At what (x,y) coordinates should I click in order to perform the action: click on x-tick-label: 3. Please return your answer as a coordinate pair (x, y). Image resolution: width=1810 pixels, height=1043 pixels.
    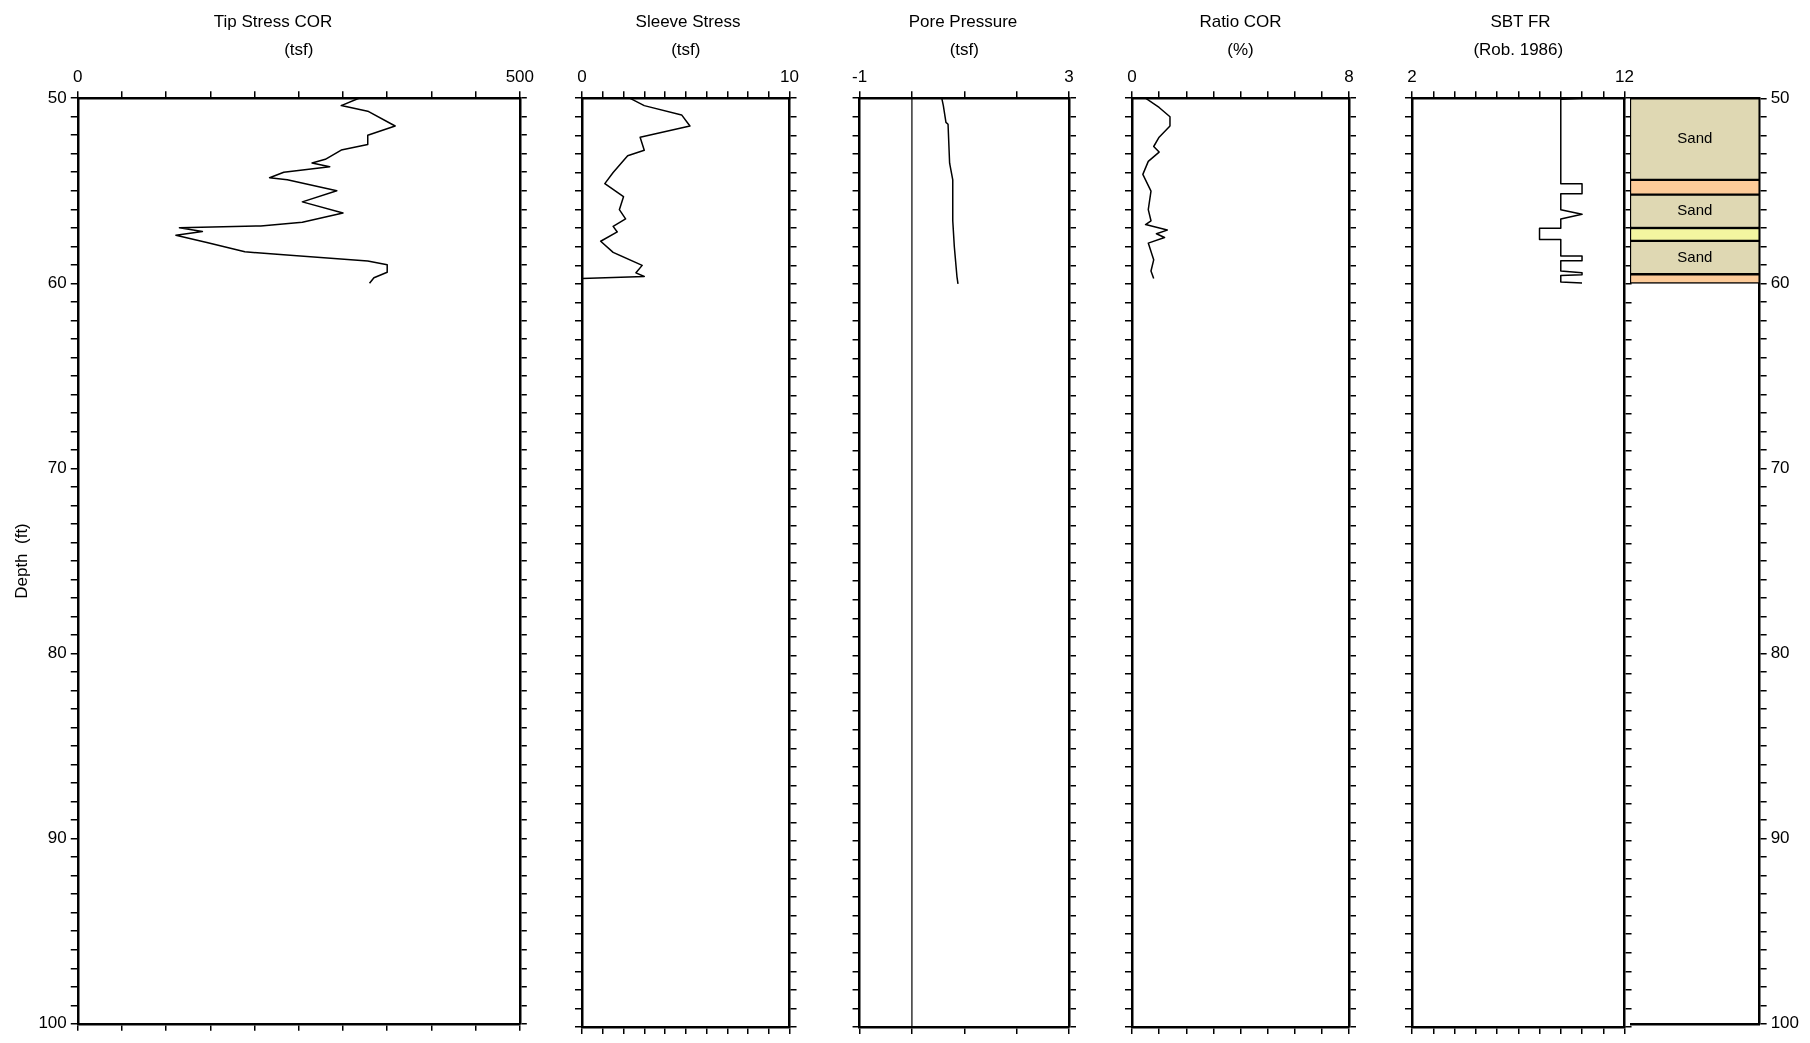
    Looking at the image, I should click on (1069, 76).